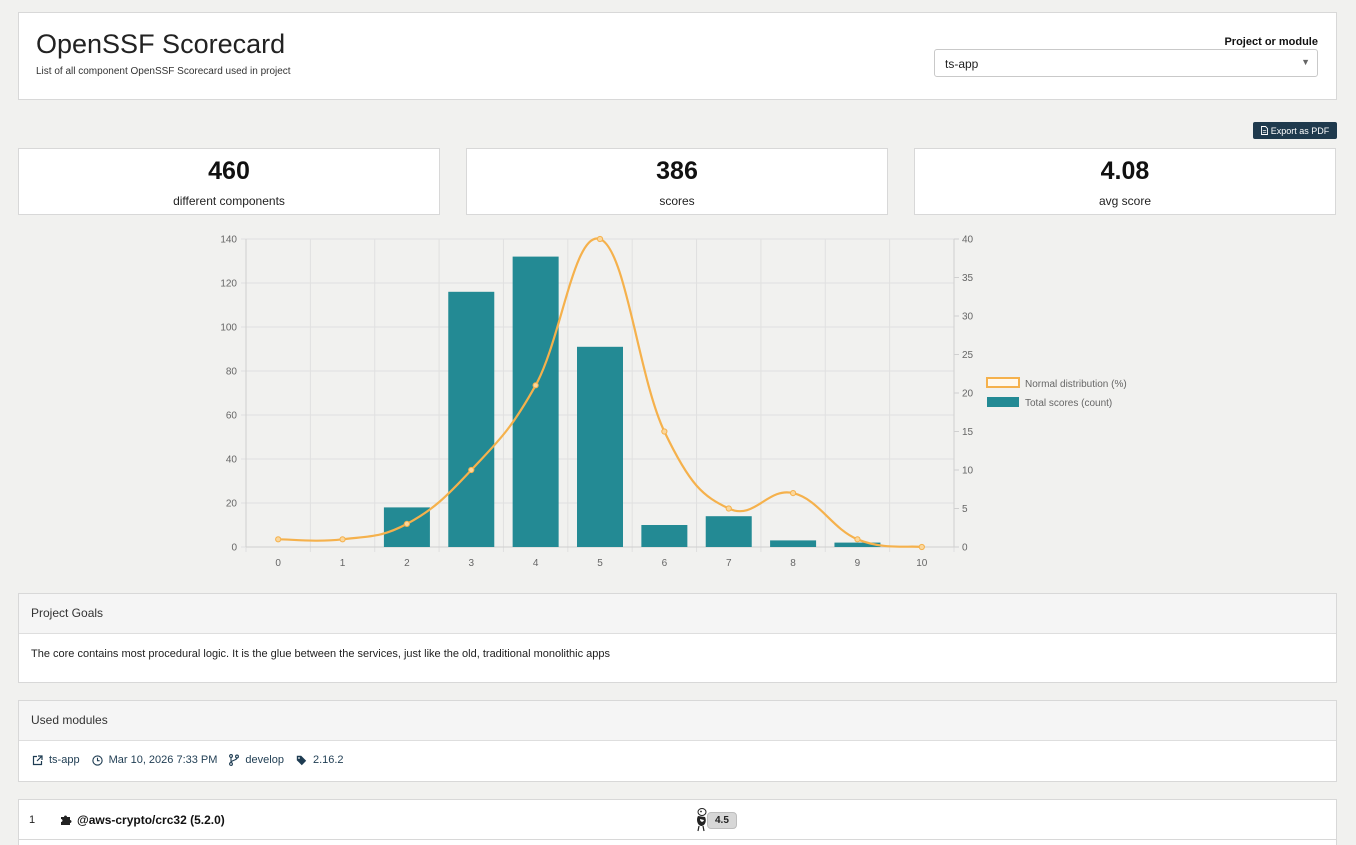 This screenshot has height=845, width=1356. What do you see at coordinates (278, 563) in the screenshot?
I see `x-tick-label: 0` at bounding box center [278, 563].